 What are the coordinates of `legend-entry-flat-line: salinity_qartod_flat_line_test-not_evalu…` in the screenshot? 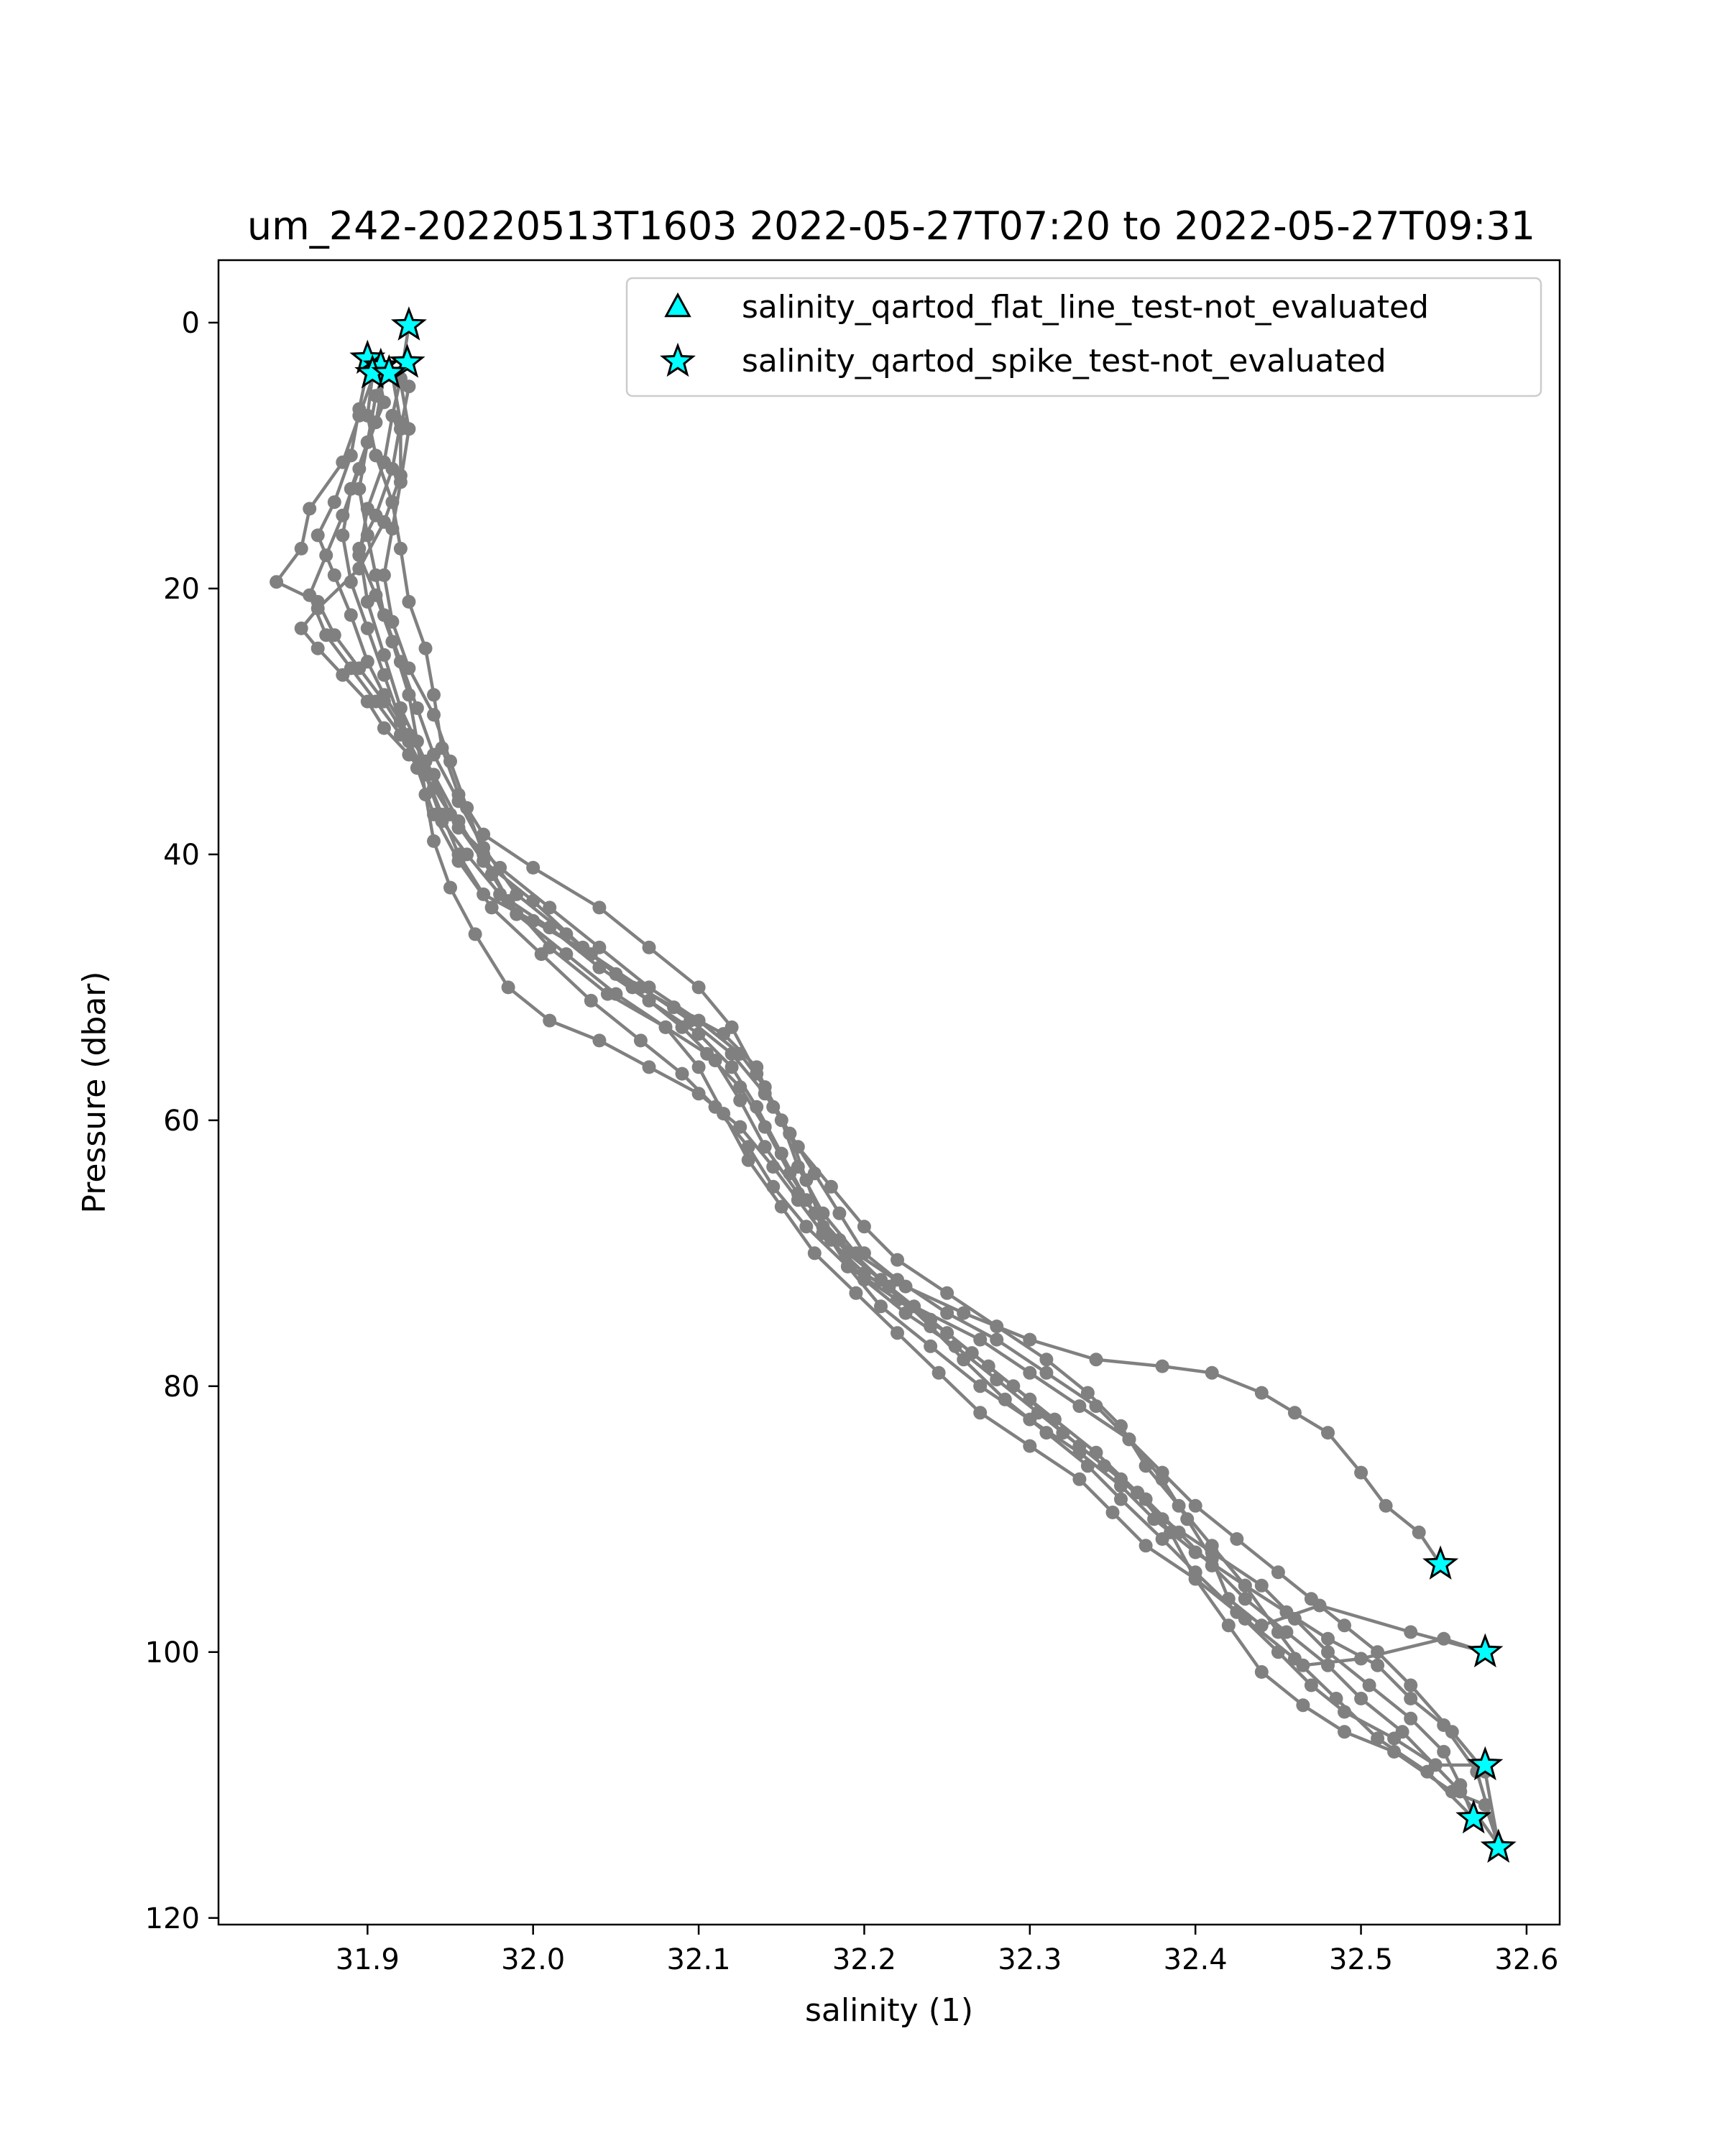 It's located at (1046, 307).